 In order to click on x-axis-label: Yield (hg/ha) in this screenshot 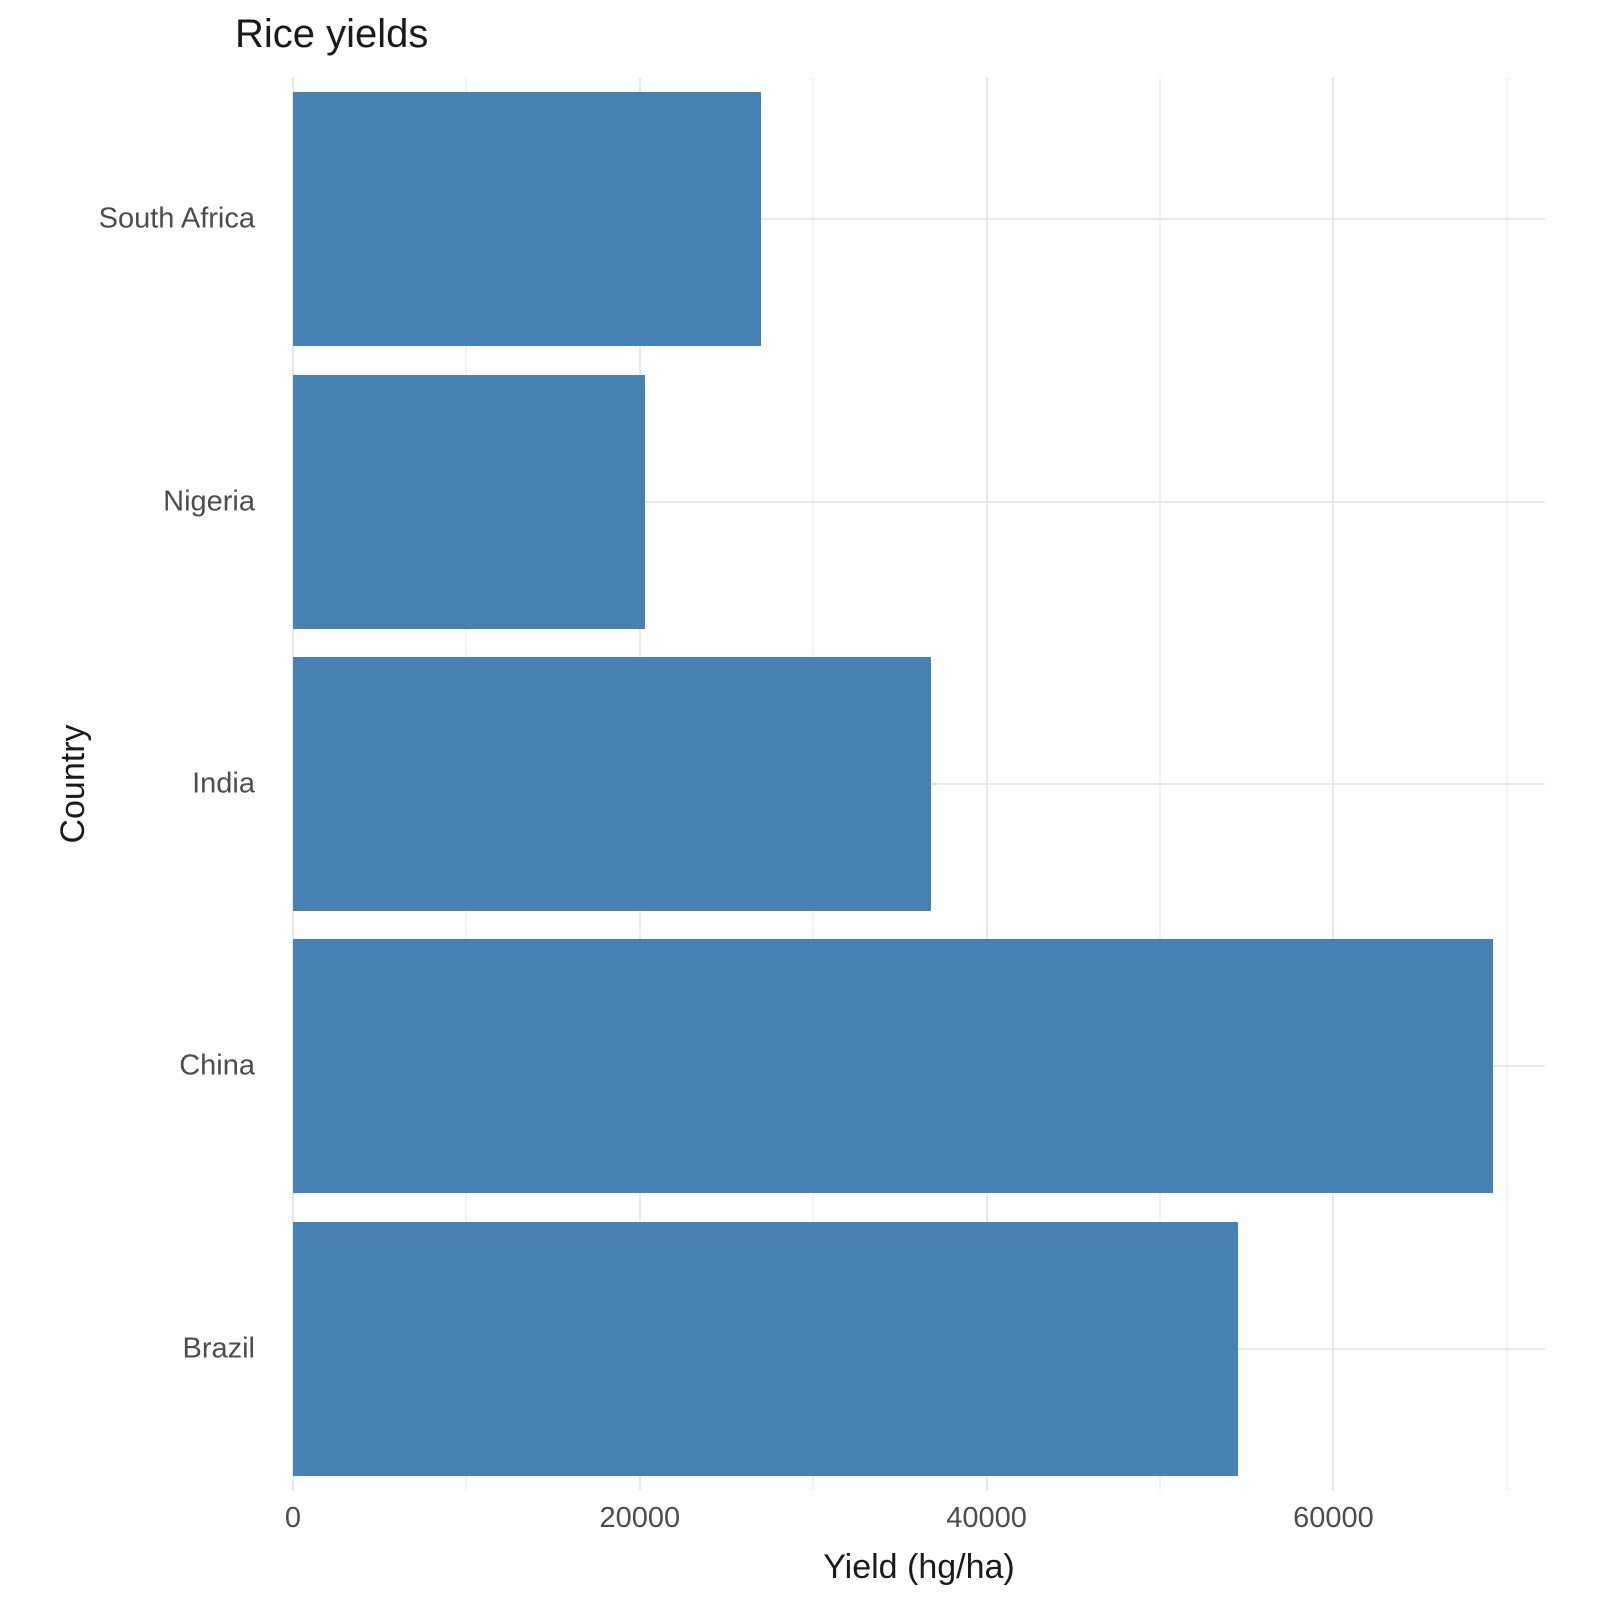, I will do `click(919, 1567)`.